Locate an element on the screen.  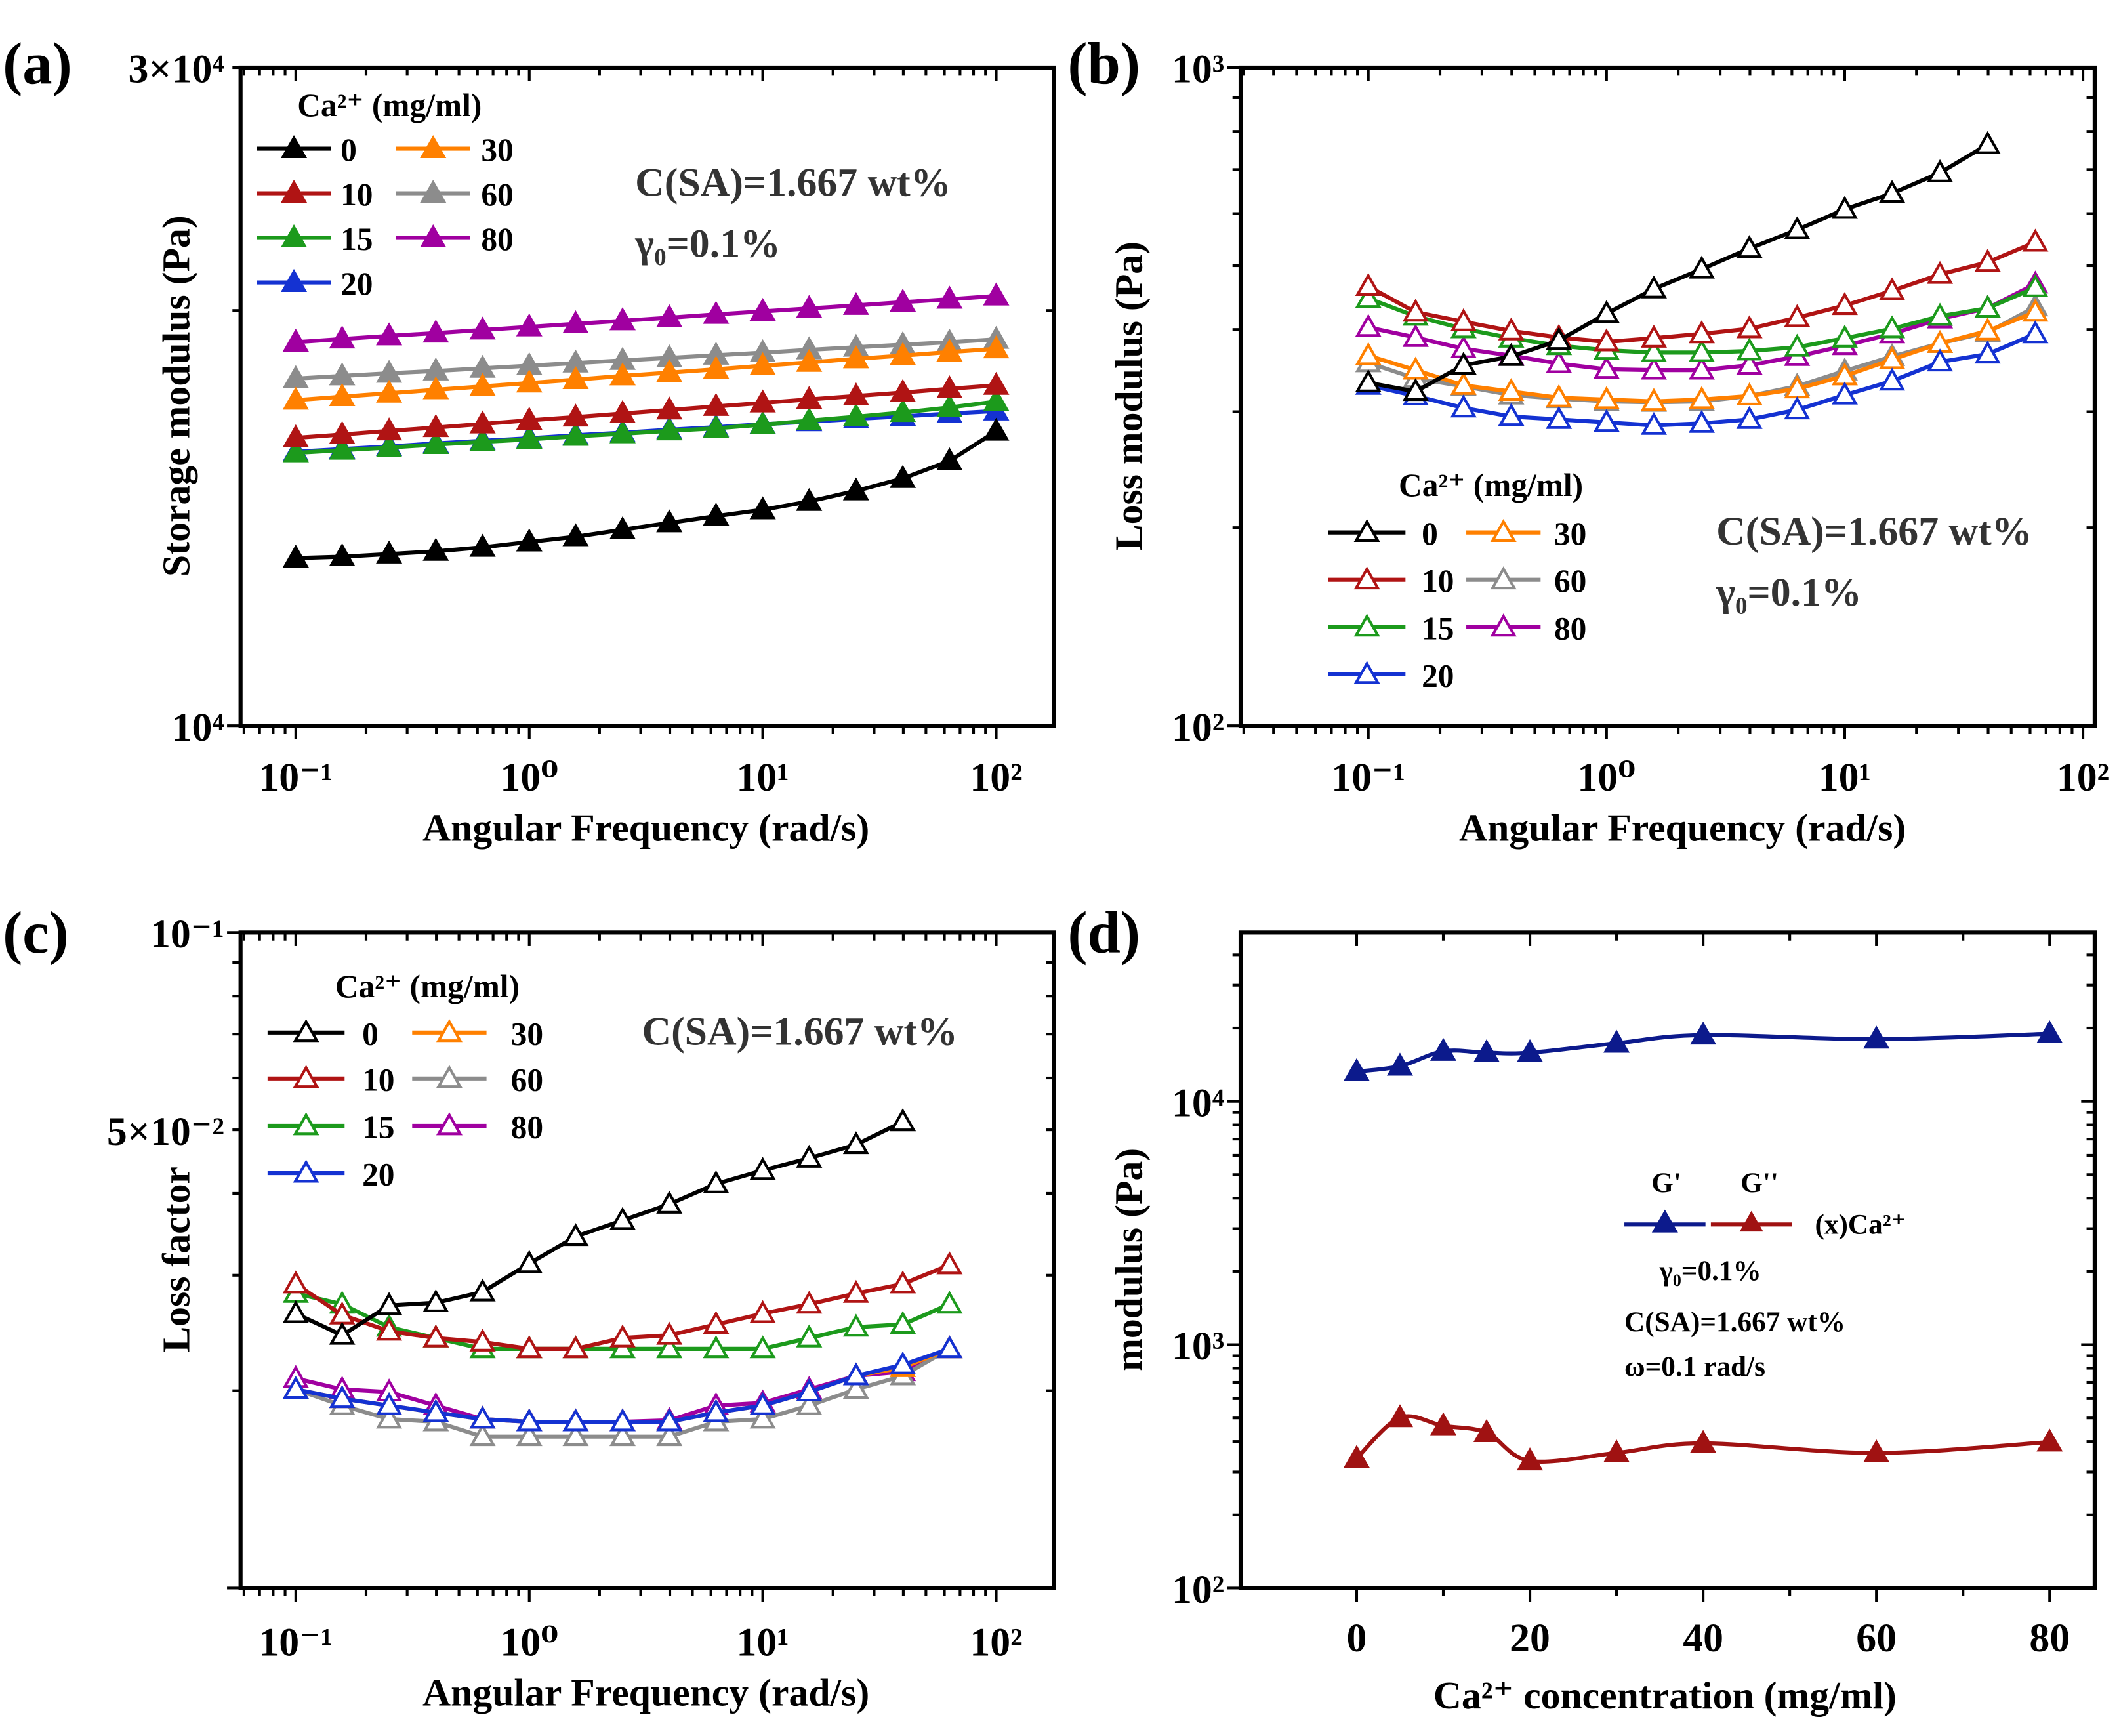
annotation: ω=0.1 rad/s is located at coordinates (1695, 1366).